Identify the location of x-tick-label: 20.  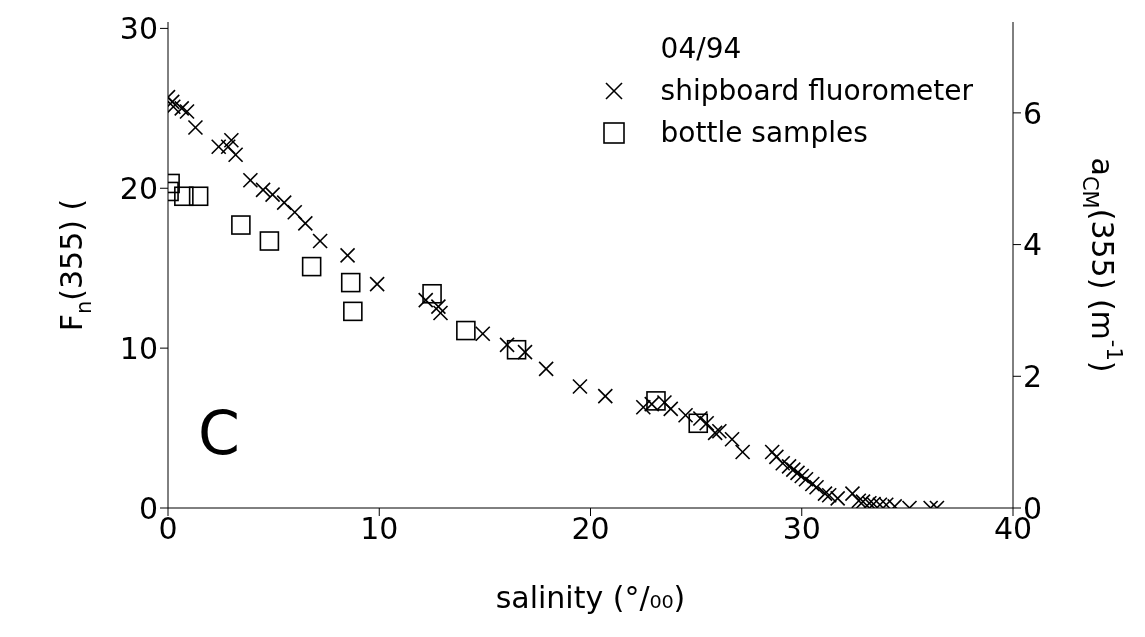
(590, 529).